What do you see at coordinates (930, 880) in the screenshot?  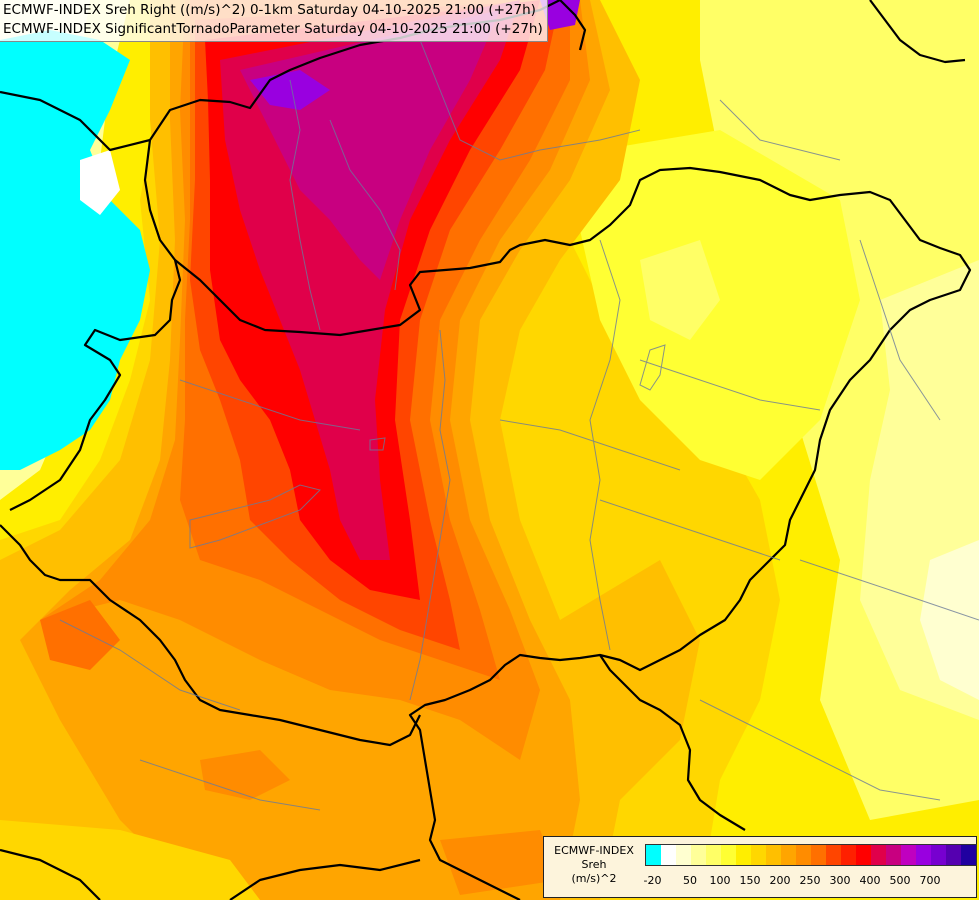 I see `legend-tick-label: 700` at bounding box center [930, 880].